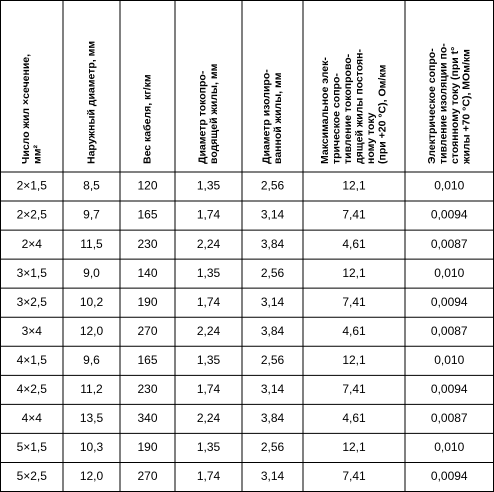 The image size is (494, 492). Describe the element at coordinates (92, 447) in the screenshot. I see `cell-text: 10,3` at that location.